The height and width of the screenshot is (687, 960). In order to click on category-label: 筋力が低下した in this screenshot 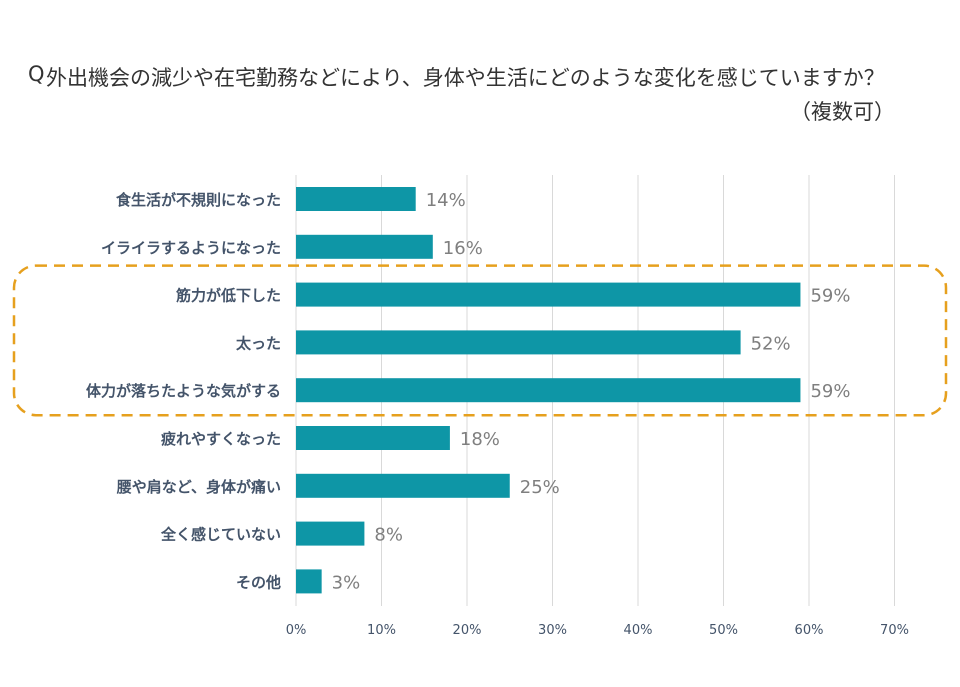, I will do `click(228, 296)`.